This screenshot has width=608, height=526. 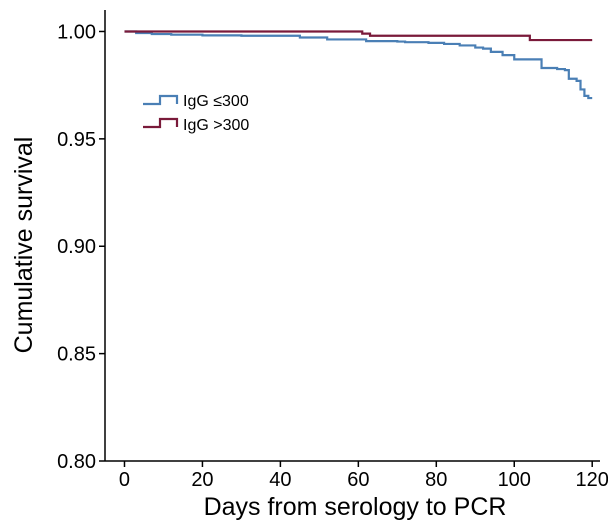 I want to click on x-tick-label: 120, so click(x=592, y=480).